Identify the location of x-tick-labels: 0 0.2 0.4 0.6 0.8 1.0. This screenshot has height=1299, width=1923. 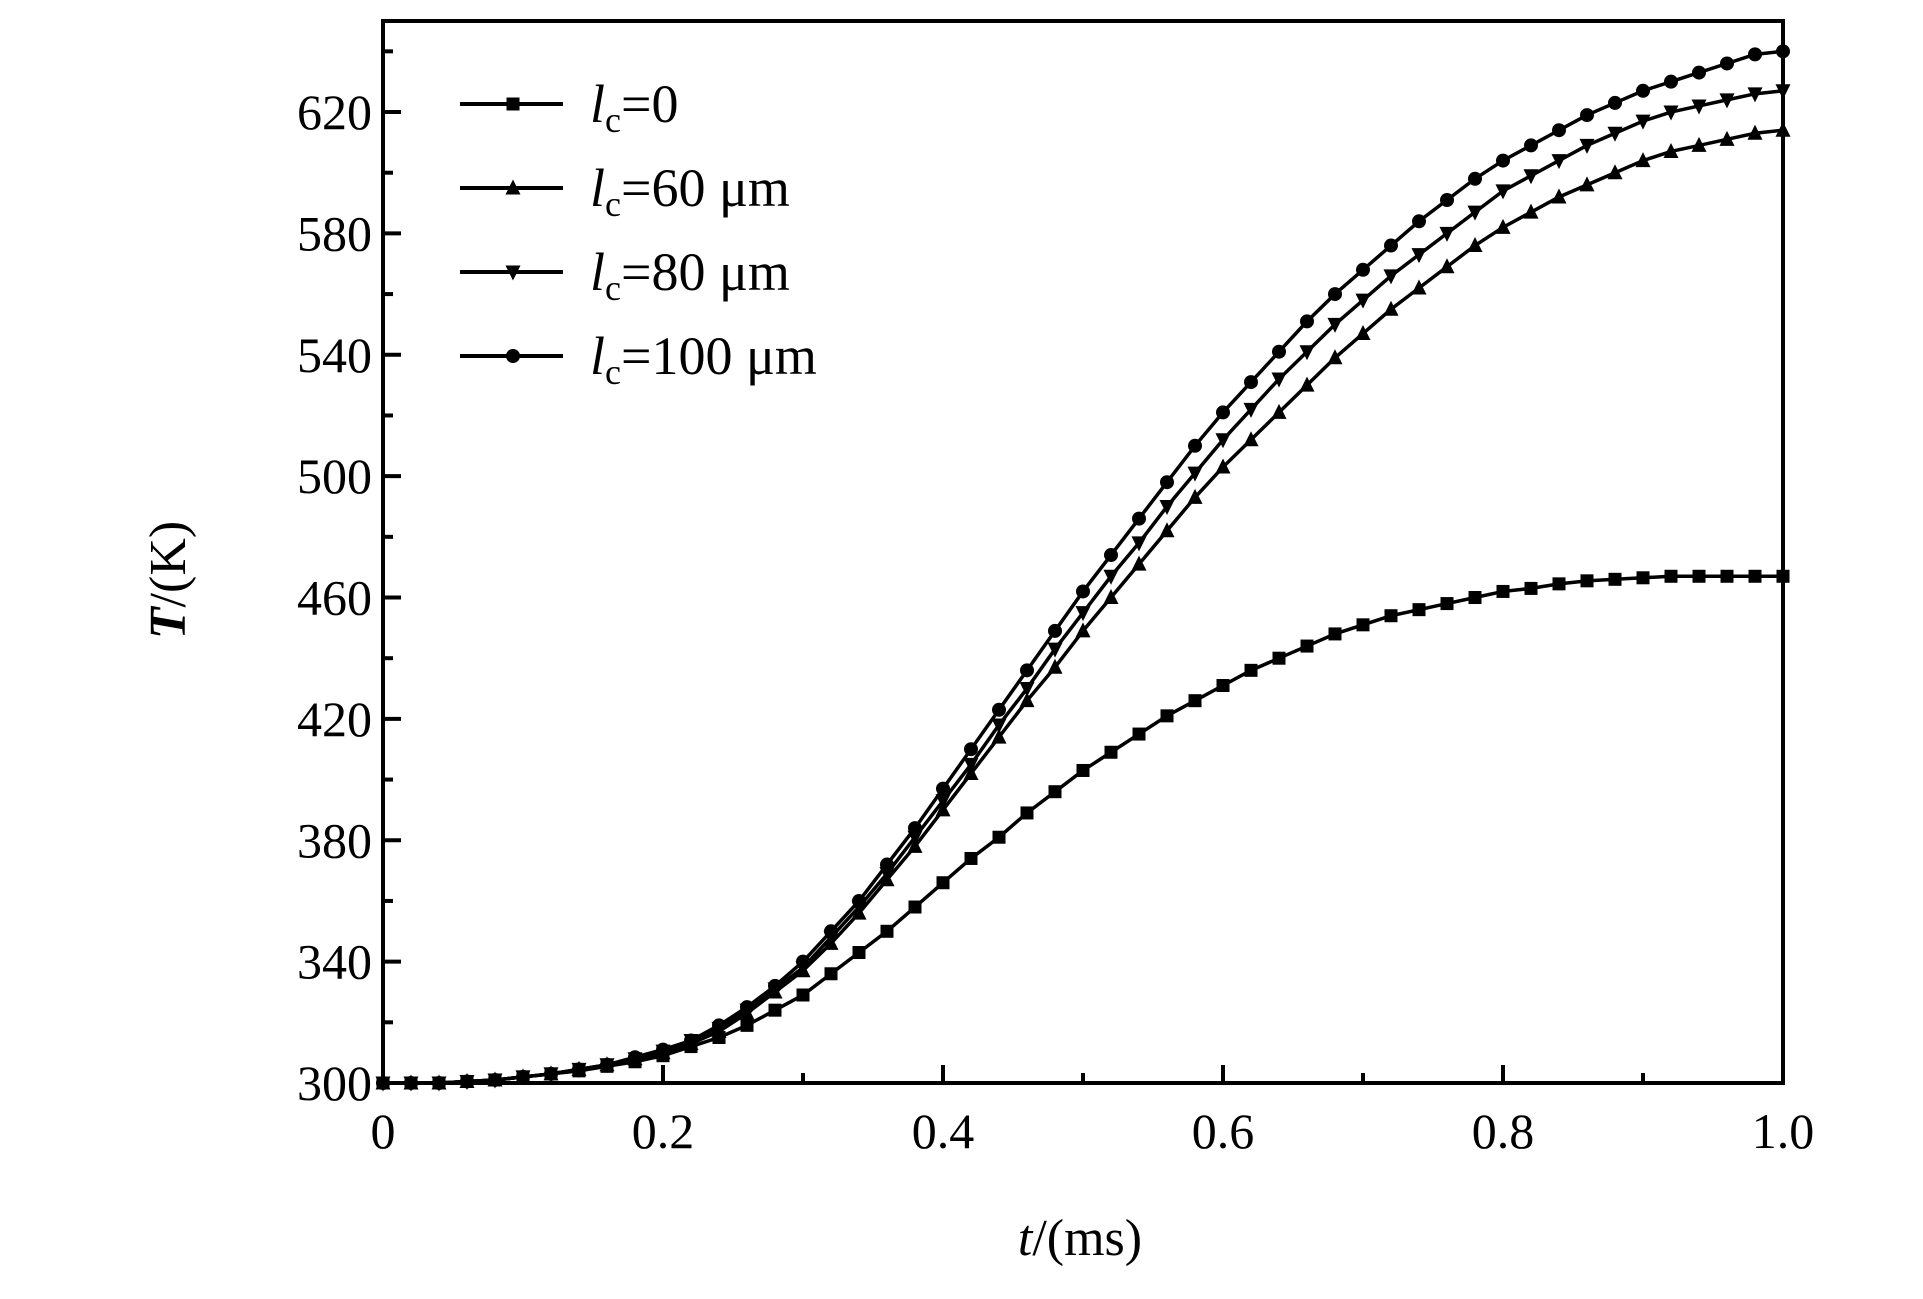
(1093, 1131).